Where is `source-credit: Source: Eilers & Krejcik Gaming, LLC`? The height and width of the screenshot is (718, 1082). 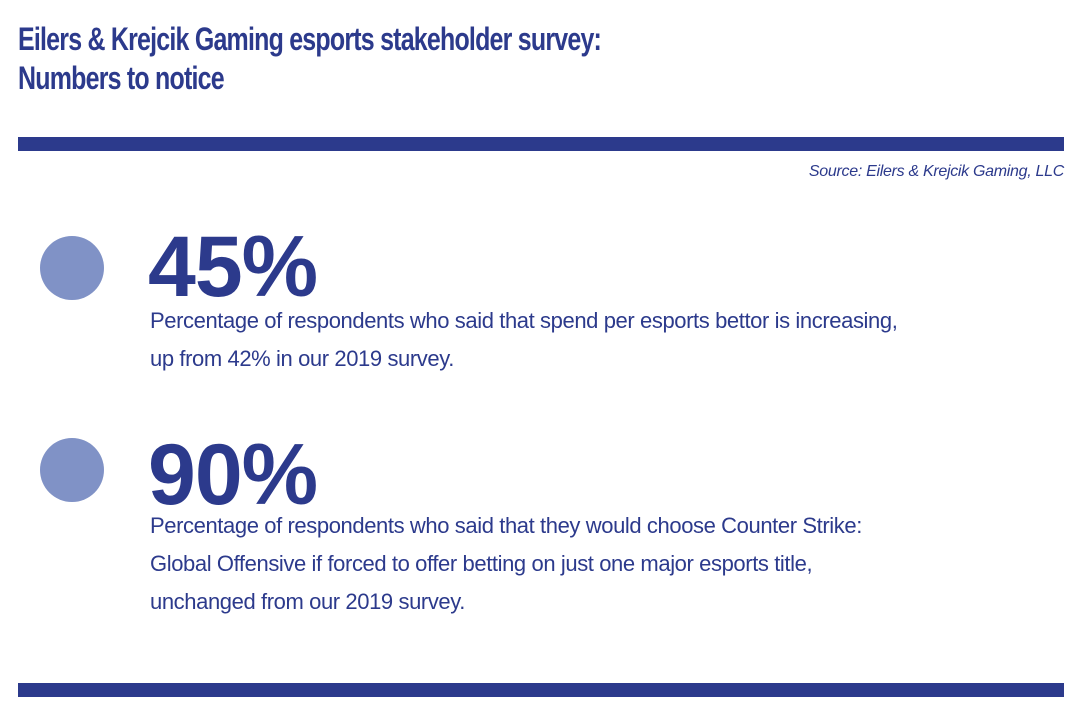
source-credit: Source: Eilers & Krejcik Gaming, LLC is located at coordinates (936, 171).